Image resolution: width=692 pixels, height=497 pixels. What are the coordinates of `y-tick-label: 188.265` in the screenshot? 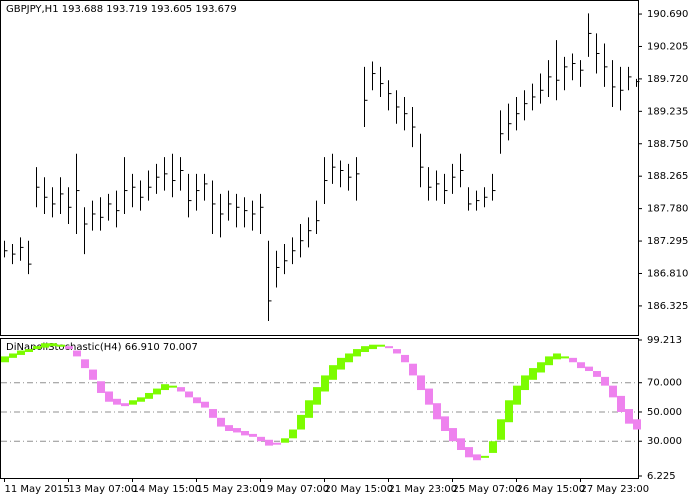 It's located at (667, 176).